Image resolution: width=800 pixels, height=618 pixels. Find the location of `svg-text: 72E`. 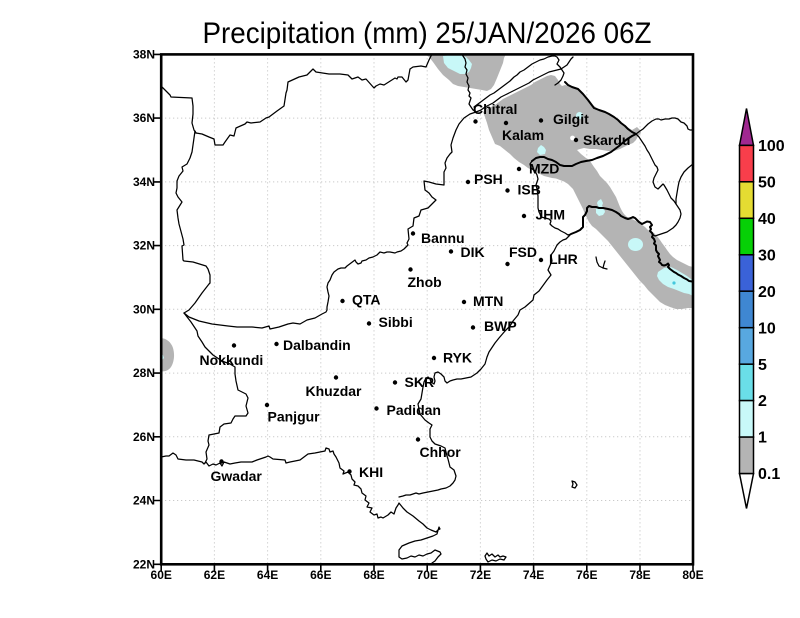

svg-text: 72E is located at coordinates (480, 575).